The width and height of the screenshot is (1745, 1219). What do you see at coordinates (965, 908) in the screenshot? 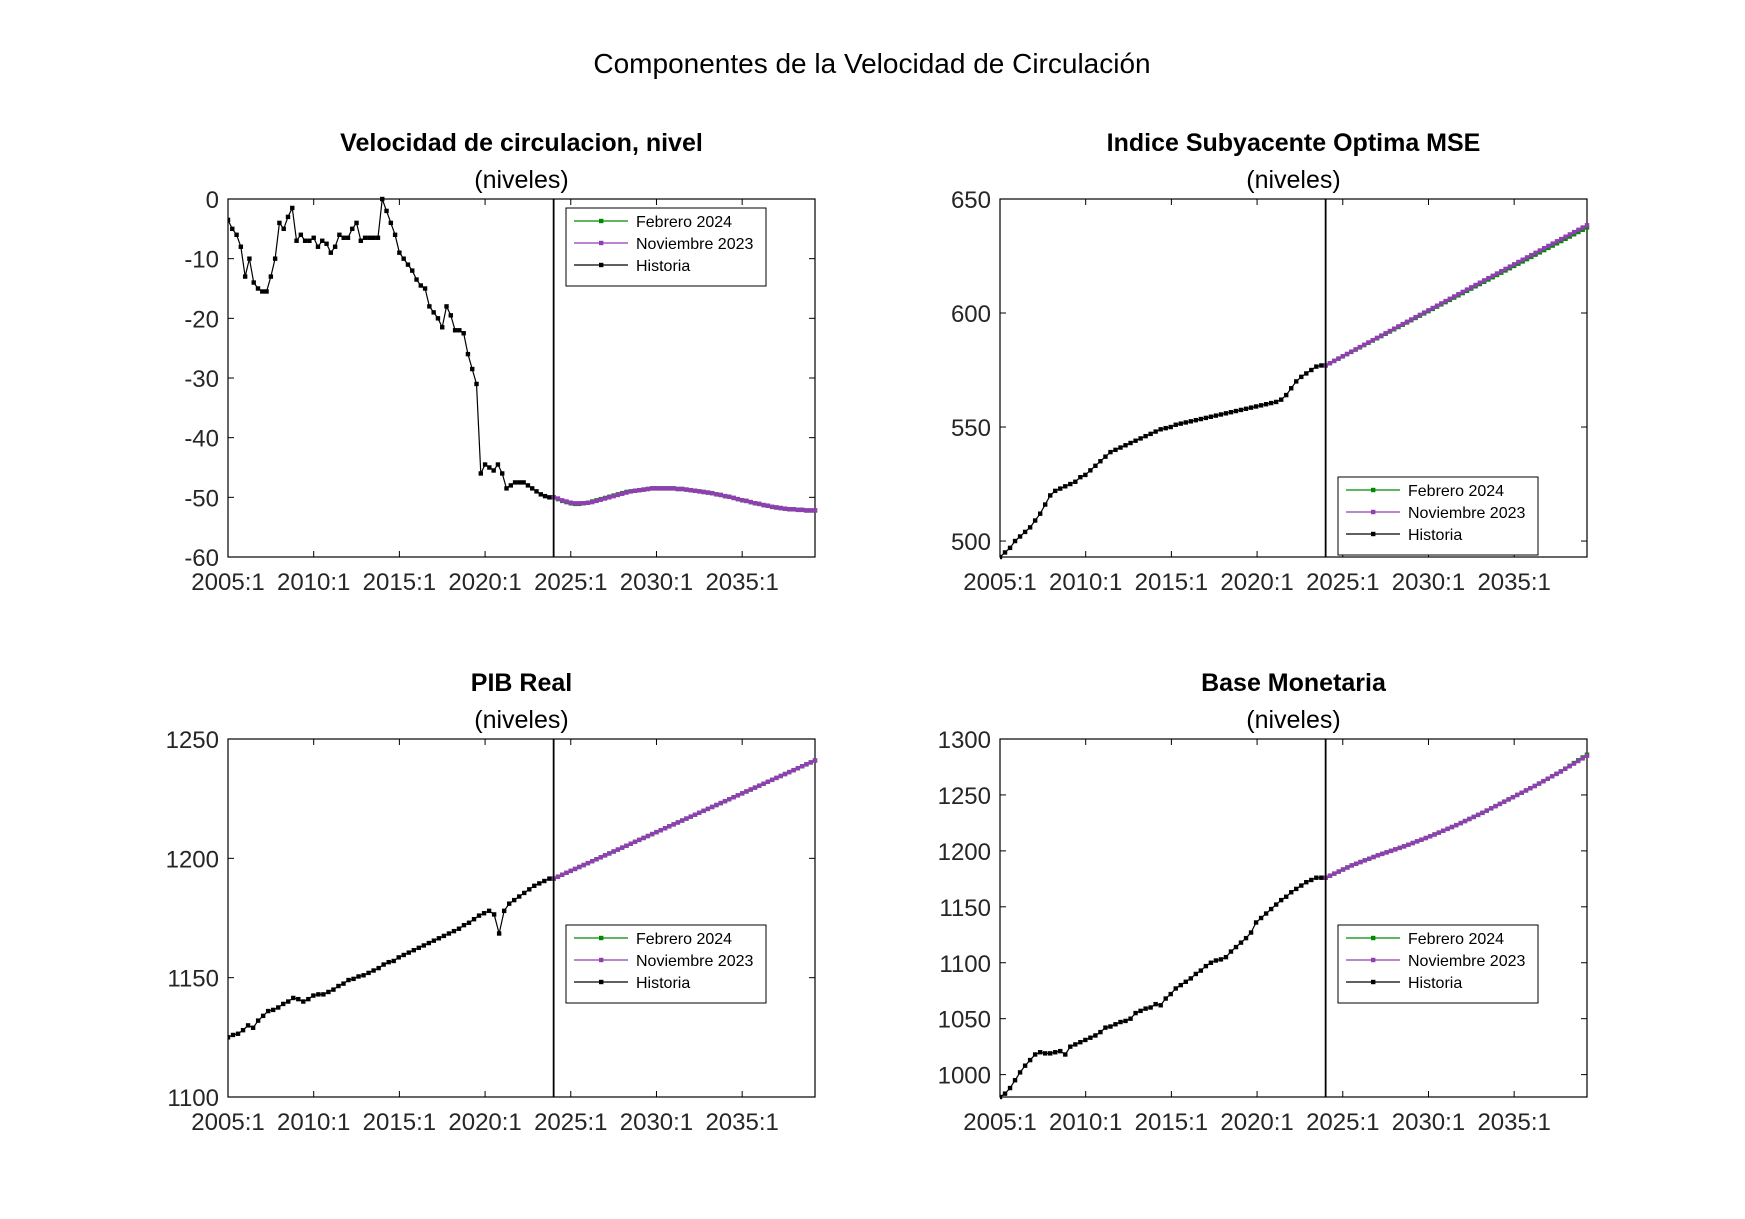
I see `y-tick-label: 1150` at bounding box center [965, 908].